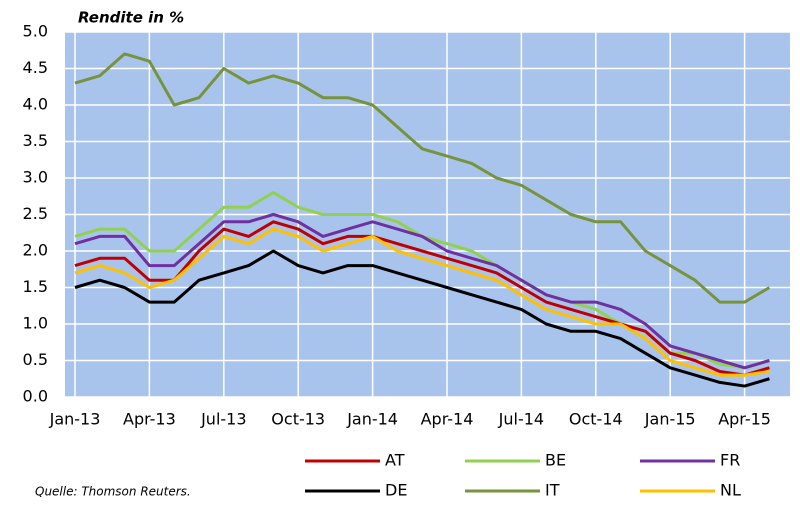 The height and width of the screenshot is (505, 800). What do you see at coordinates (113, 492) in the screenshot?
I see `source: Quelle: Thomson Reuters.` at bounding box center [113, 492].